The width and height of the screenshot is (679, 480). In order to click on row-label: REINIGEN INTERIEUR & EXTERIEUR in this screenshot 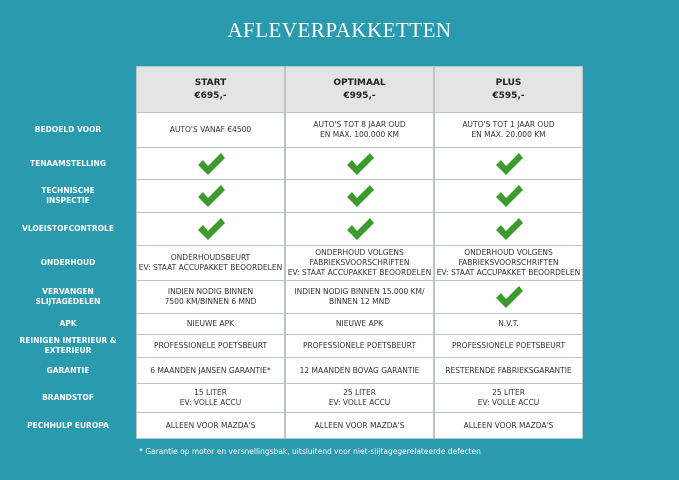, I will do `click(68, 346)`.